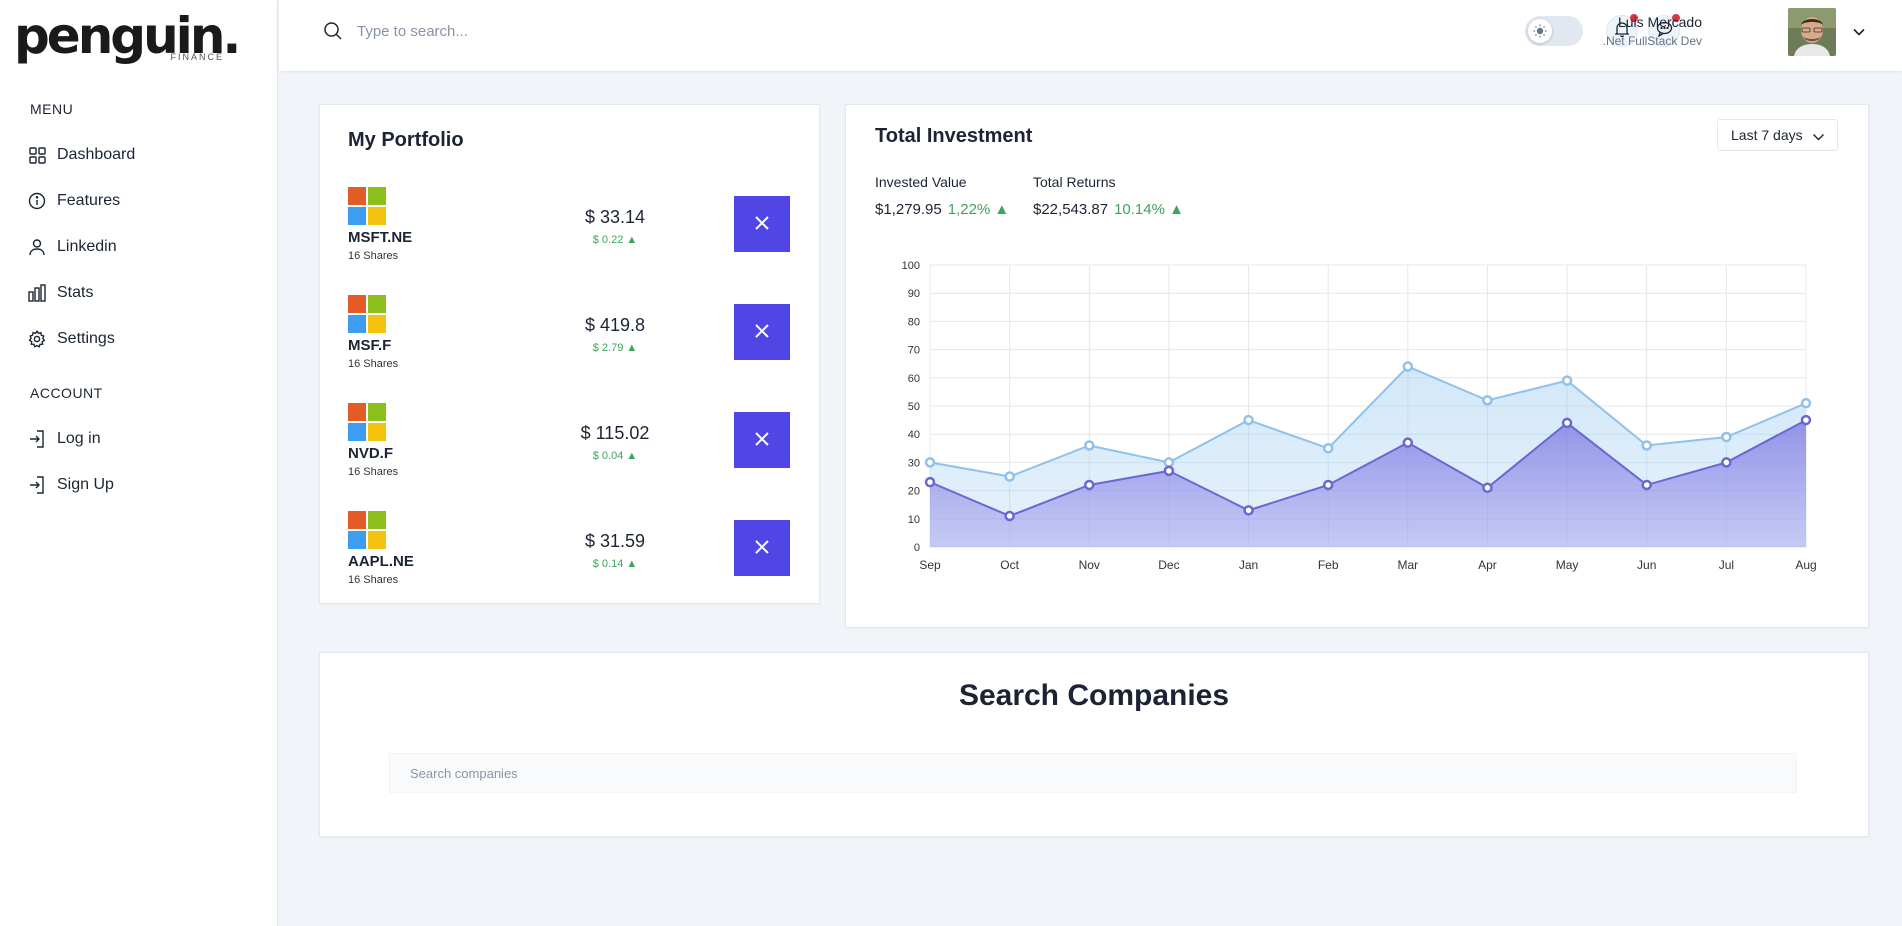 The height and width of the screenshot is (926, 1902). What do you see at coordinates (569, 237) in the screenshot?
I see `list-item: MSFT.NE 16 Shares $ 33.14 $ 0.22 ▲` at bounding box center [569, 237].